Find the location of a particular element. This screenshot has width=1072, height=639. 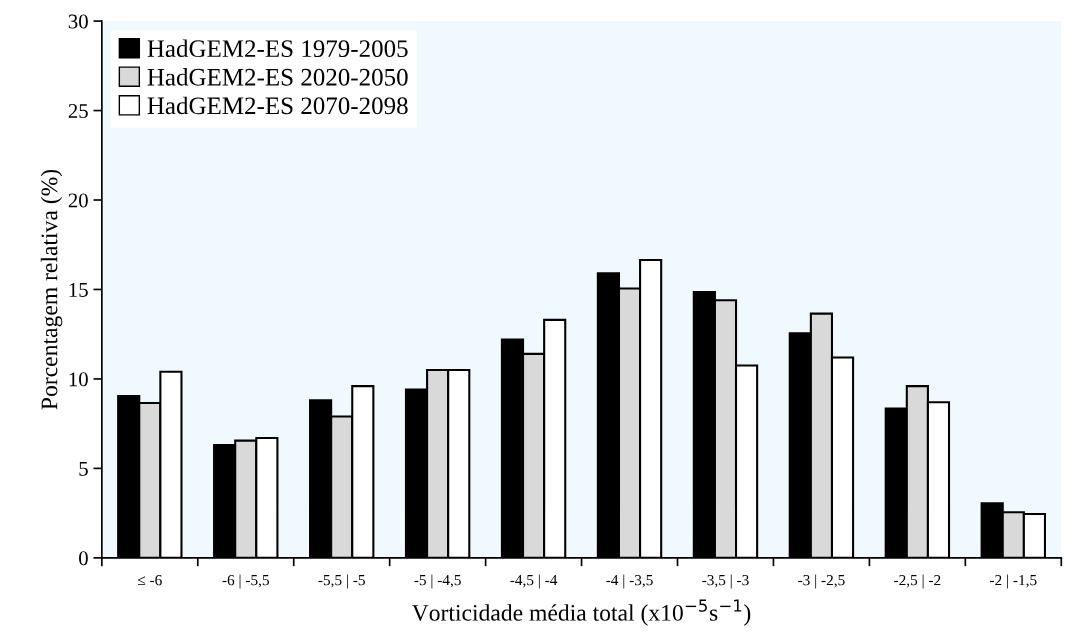

y-tick-label: 25 is located at coordinates (78, 110).